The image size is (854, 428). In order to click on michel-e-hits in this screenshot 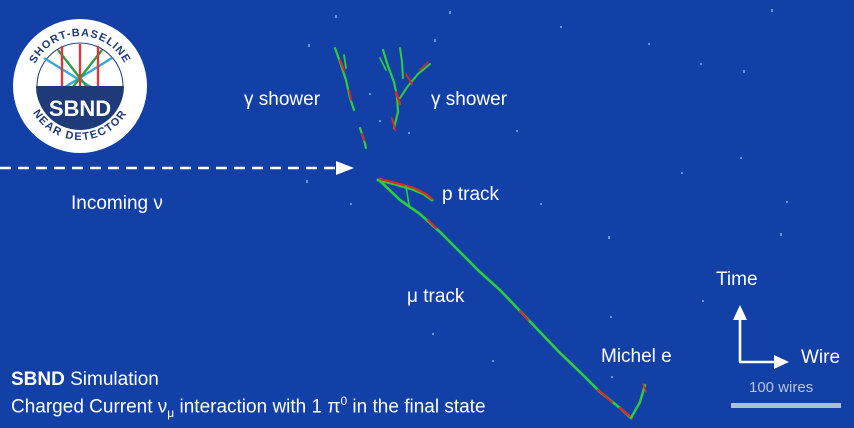, I will do `click(638, 401)`.